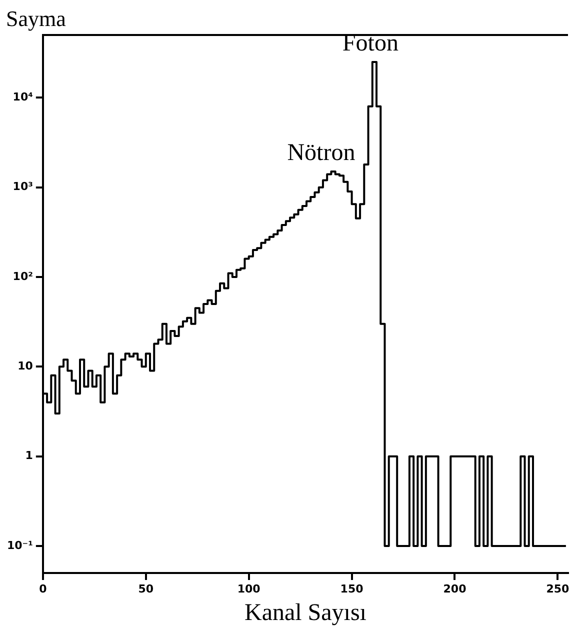 This screenshot has height=636, width=582. I want to click on y-tick-label: 10, so click(26, 366).